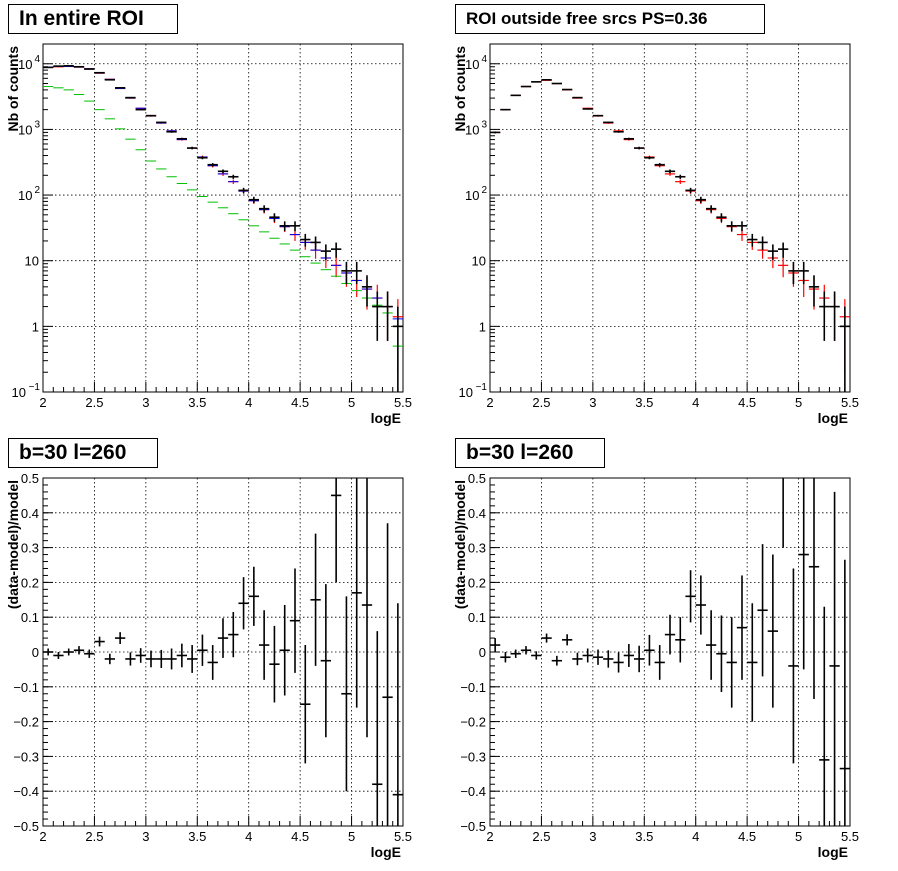 This screenshot has height=871, width=898. Describe the element at coordinates (26, 756) in the screenshot. I see `y-tick-label: −0.3` at that location.